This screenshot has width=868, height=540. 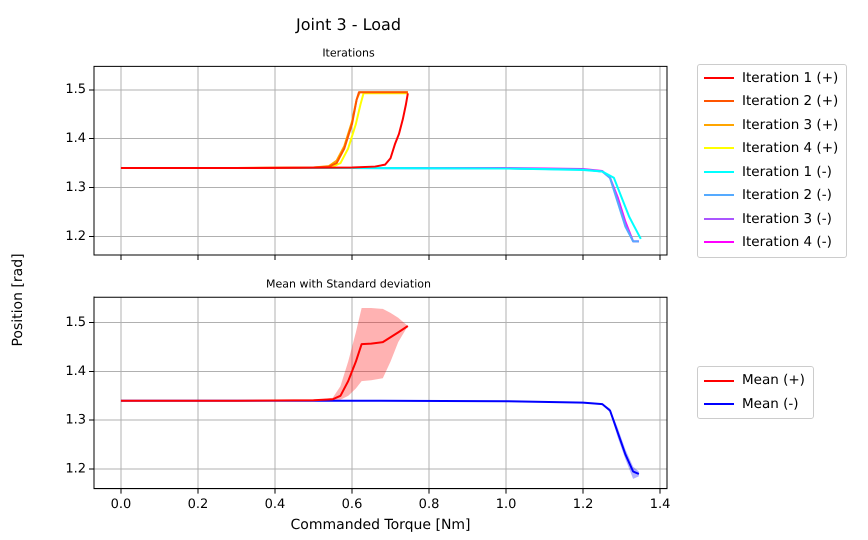 I want to click on legend-label: Iteration 1 (-), so click(x=787, y=172).